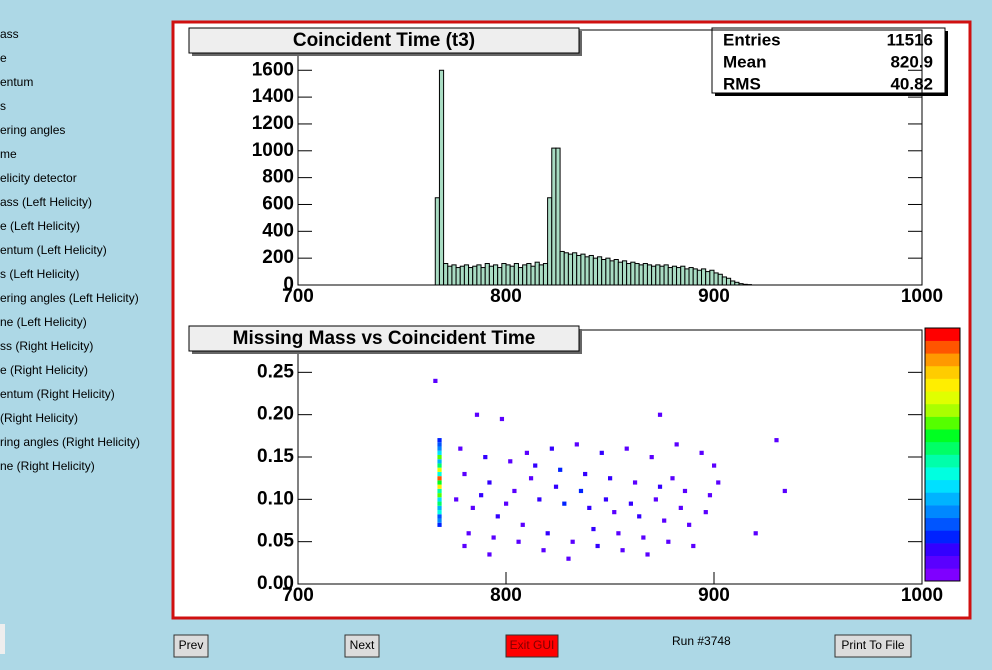 Image resolution: width=992 pixels, height=670 pixels. What do you see at coordinates (278, 257) in the screenshot?
I see `y-tick-label: 200` at bounding box center [278, 257].